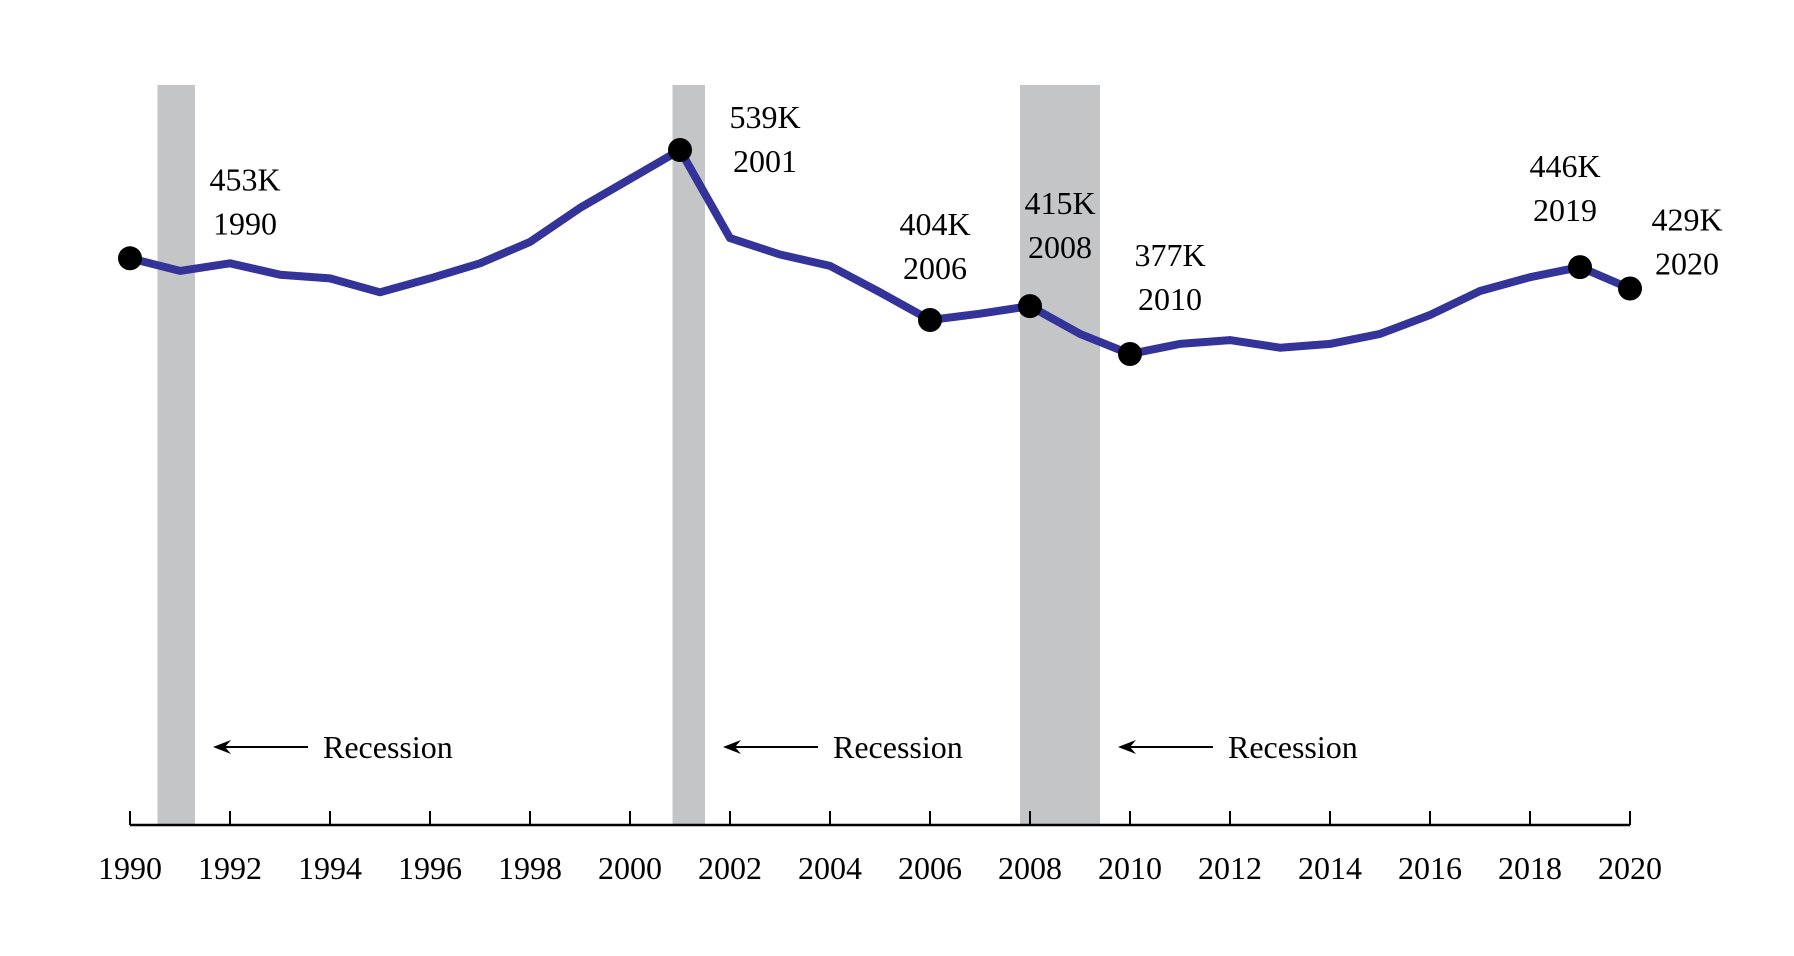 This screenshot has width=1794, height=956. Describe the element at coordinates (935, 268) in the screenshot. I see `point-year-label-2006: 2006` at that location.